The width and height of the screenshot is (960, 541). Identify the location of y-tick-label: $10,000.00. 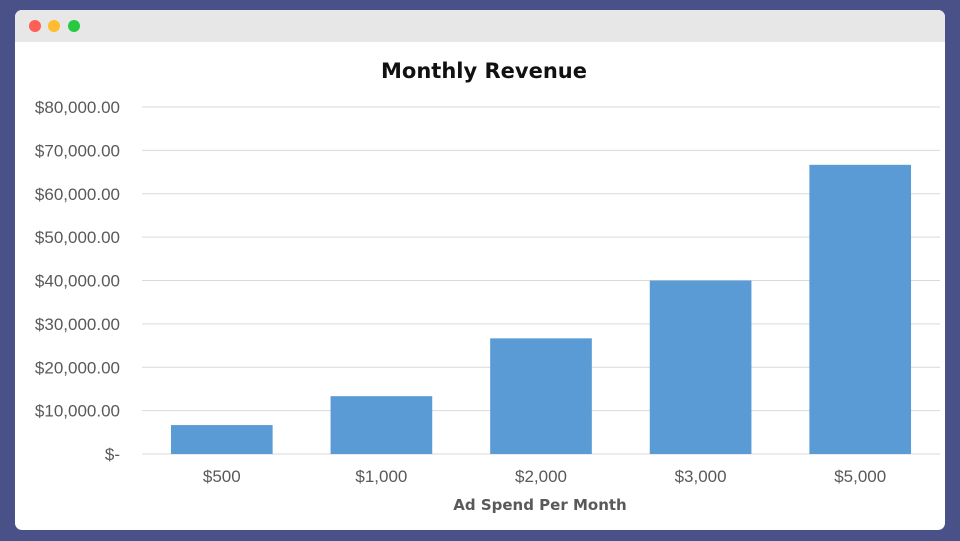
(77, 411).